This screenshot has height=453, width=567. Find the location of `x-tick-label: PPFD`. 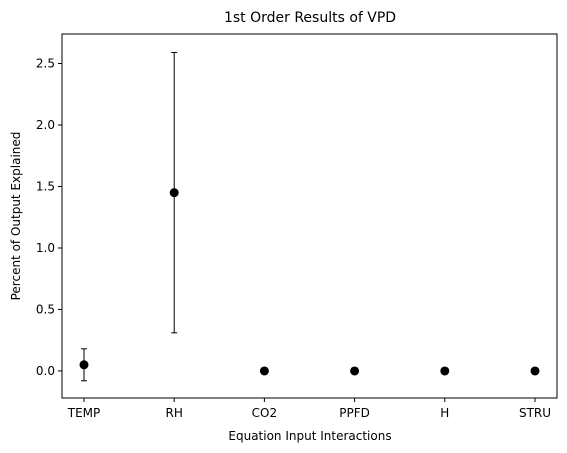

x-tick-label: PPFD is located at coordinates (354, 413).